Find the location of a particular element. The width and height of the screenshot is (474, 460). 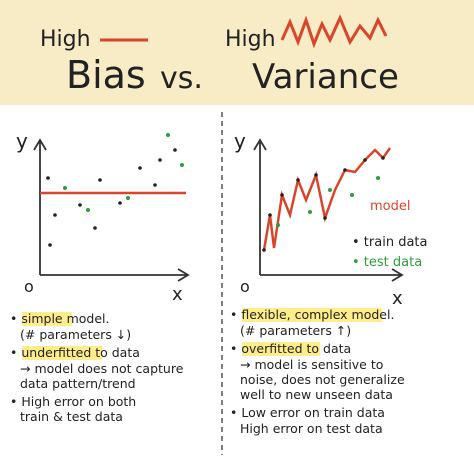

note-line: (# parameters ↓) is located at coordinates (75, 334).